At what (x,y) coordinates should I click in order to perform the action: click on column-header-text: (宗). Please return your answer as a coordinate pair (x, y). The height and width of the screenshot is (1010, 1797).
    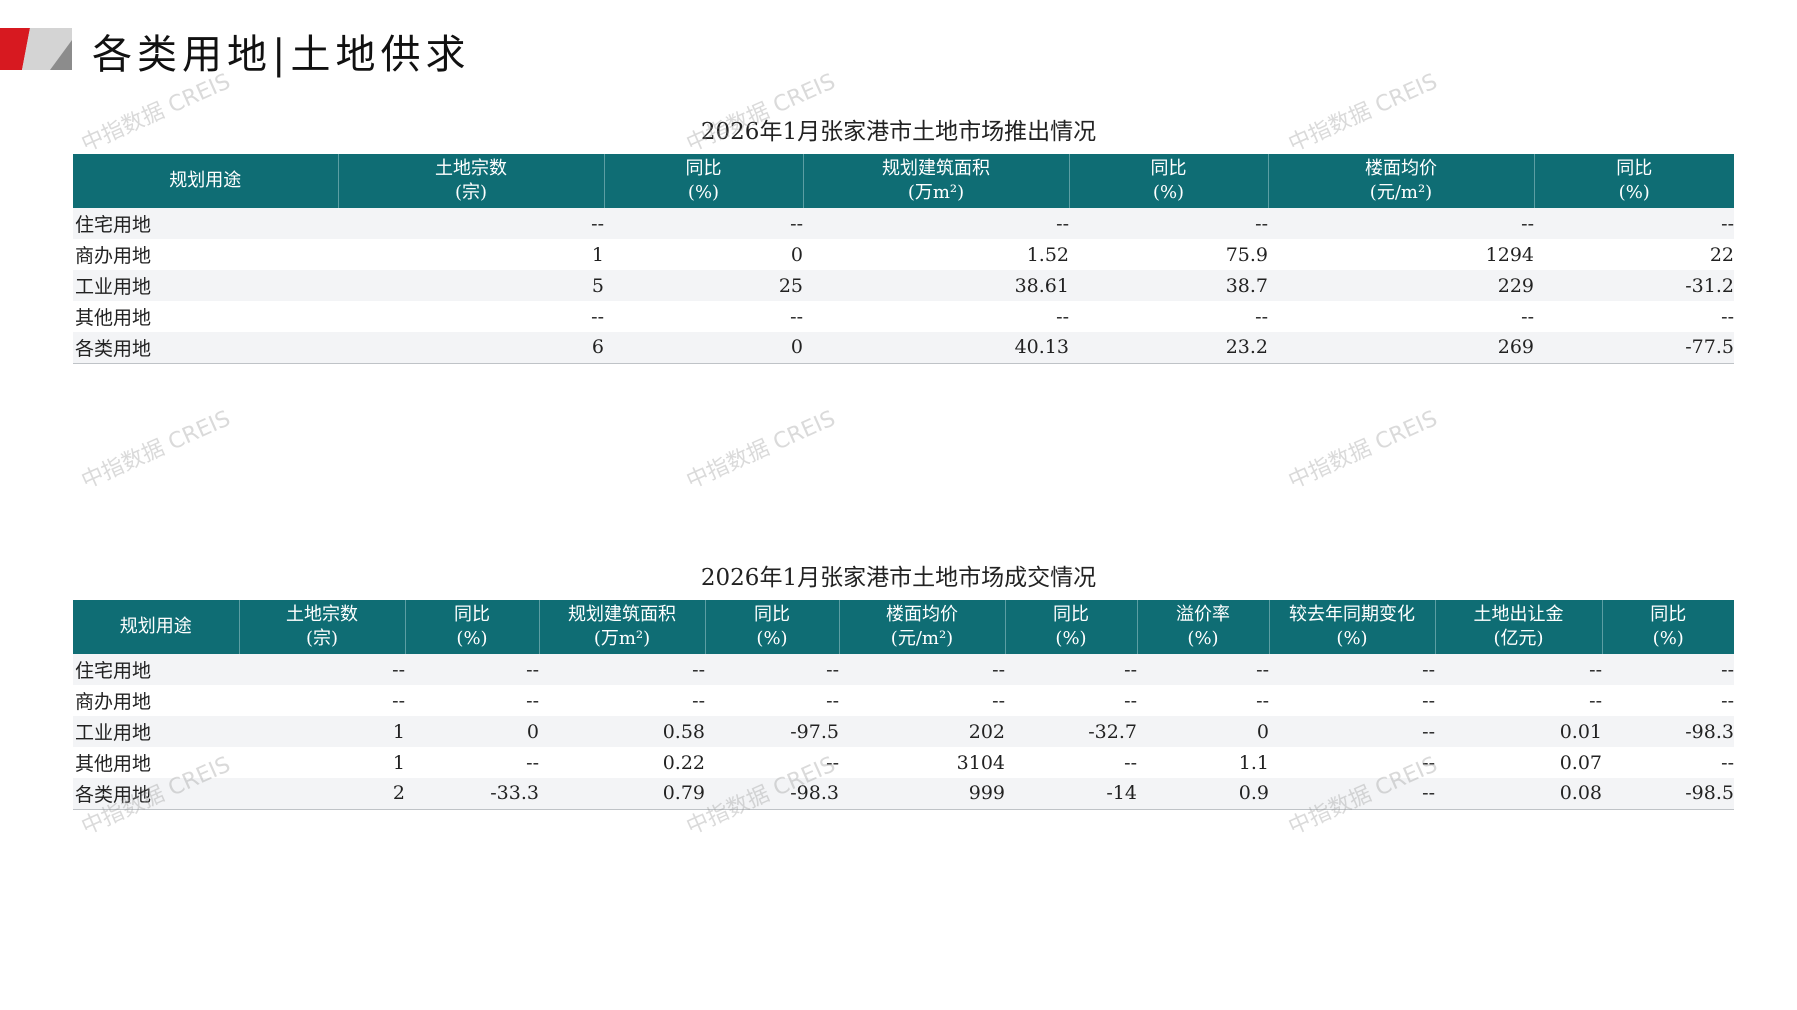
    Looking at the image, I should click on (471, 192).